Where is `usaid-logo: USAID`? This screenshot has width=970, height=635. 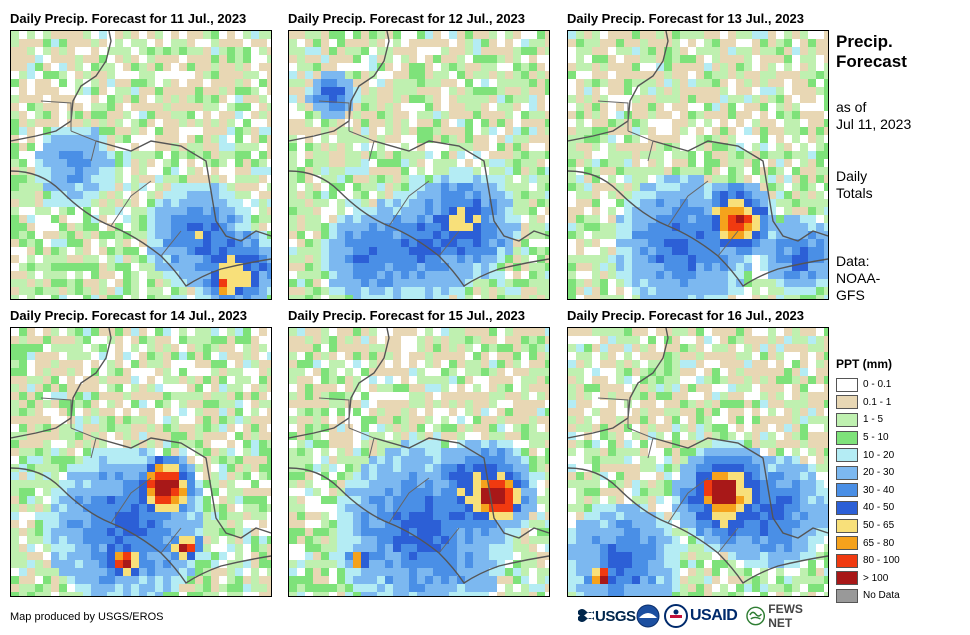 usaid-logo: USAID is located at coordinates (701, 616).